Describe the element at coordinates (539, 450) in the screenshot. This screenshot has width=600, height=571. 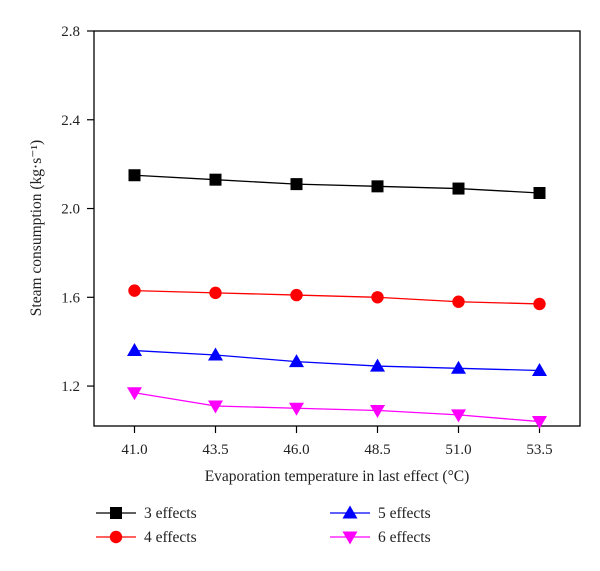
I see `x-tick-label: 53.5` at that location.